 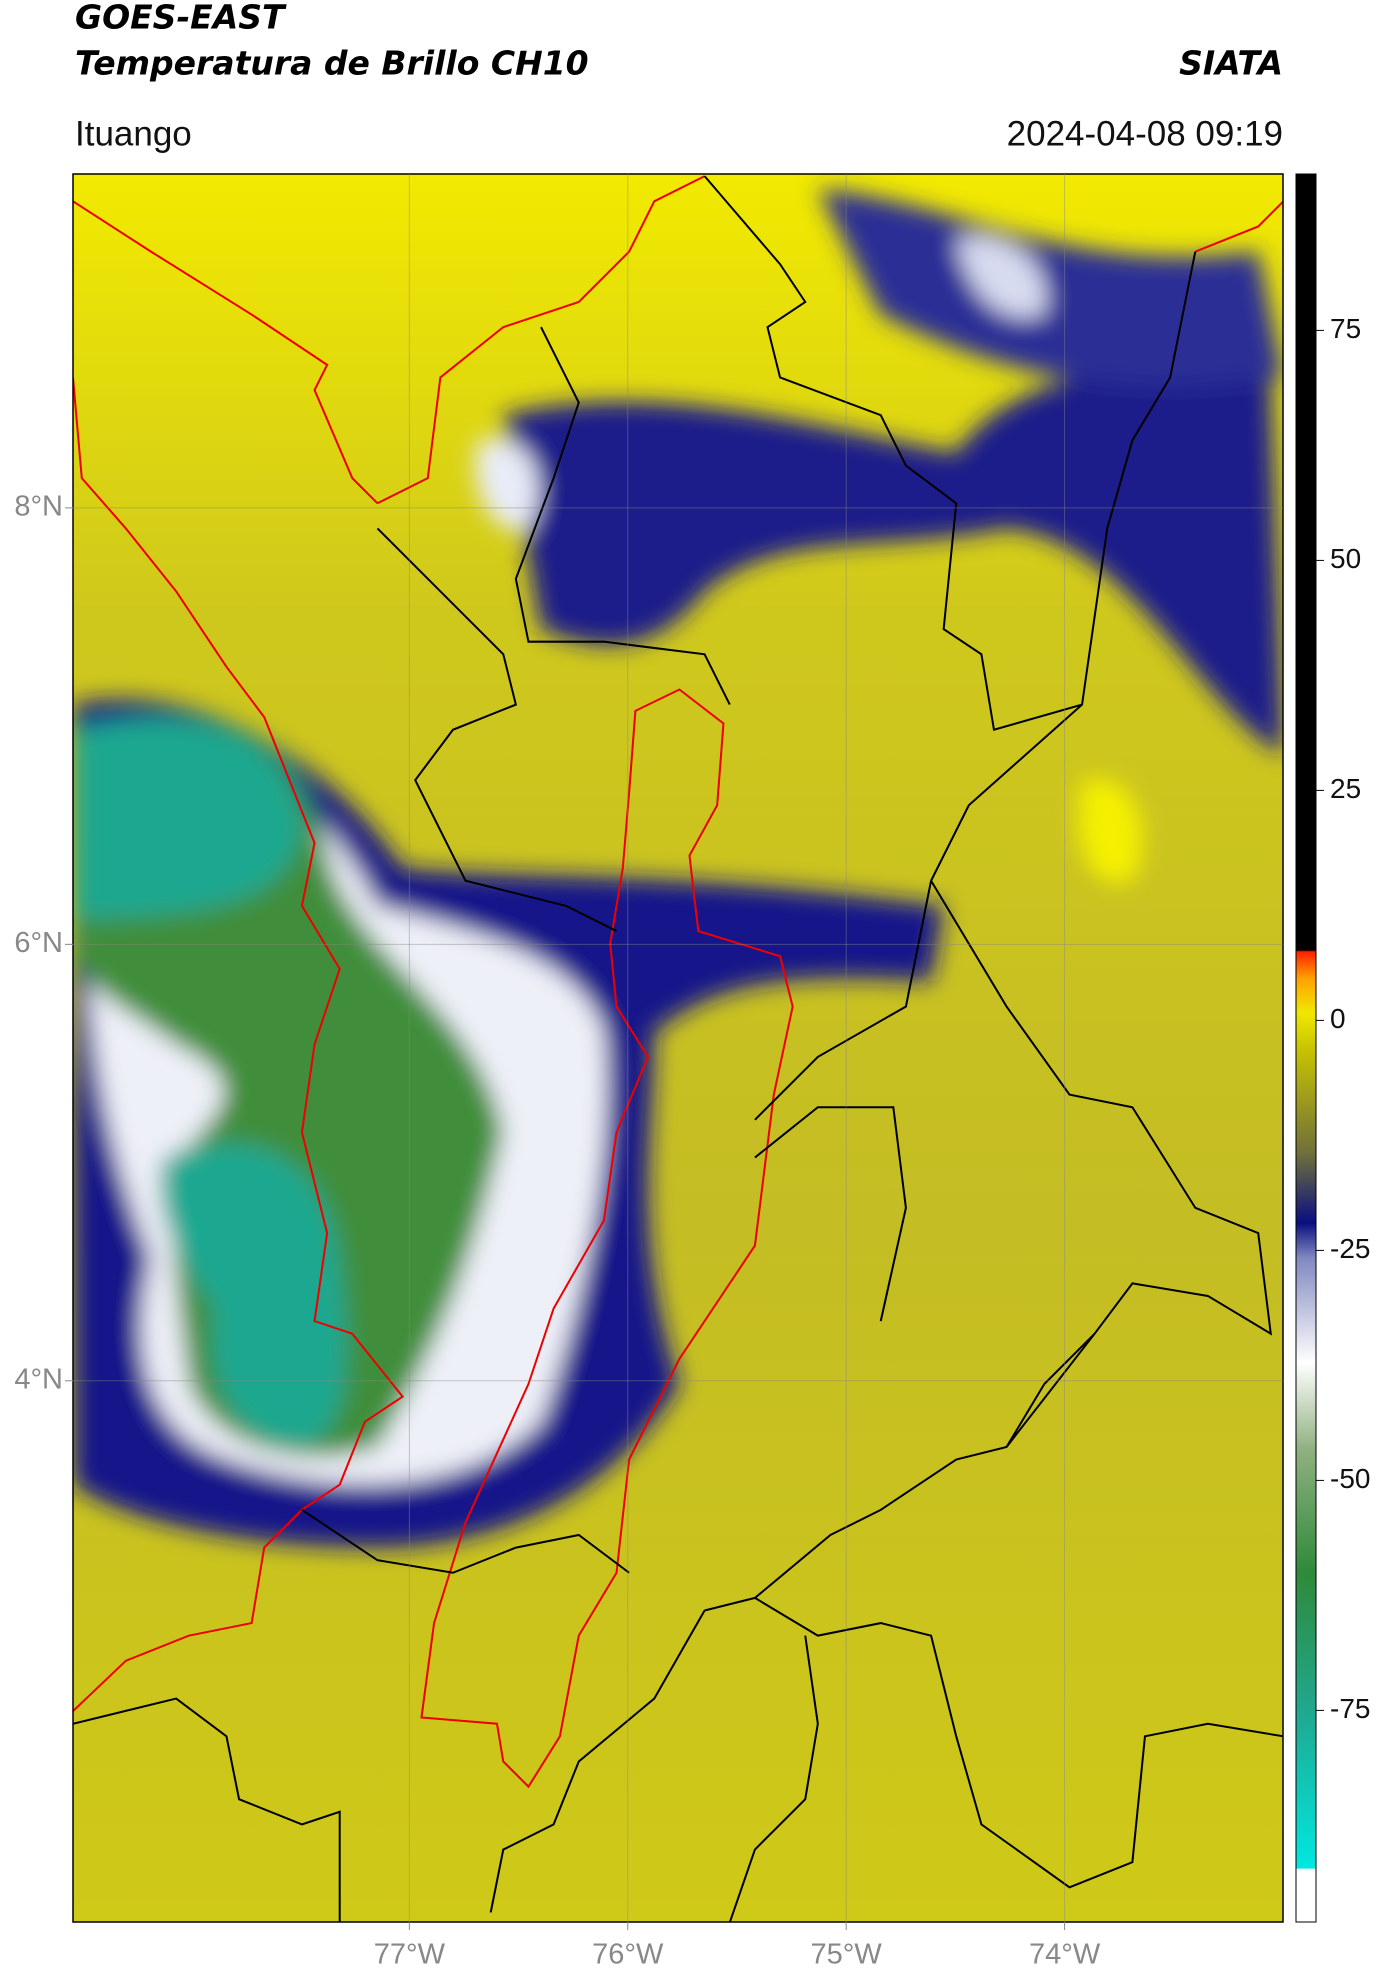 What do you see at coordinates (38, 507) in the screenshot?
I see `y-tick-label: 8°N` at bounding box center [38, 507].